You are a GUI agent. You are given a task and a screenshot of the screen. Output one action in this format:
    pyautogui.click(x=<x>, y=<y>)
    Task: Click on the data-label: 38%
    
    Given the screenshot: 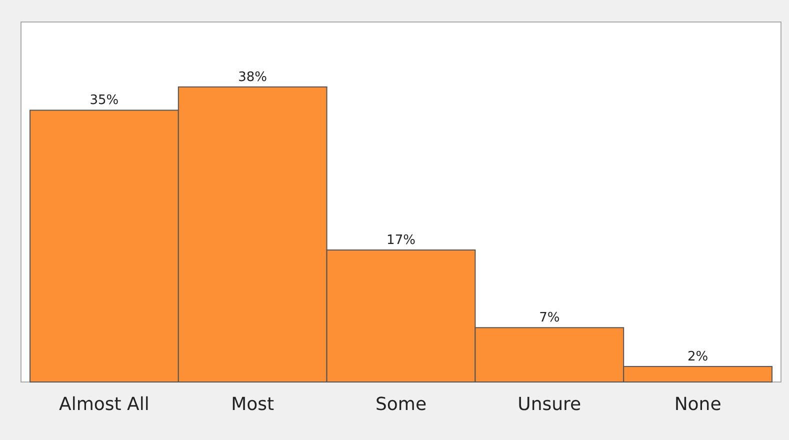 What is the action you would take?
    pyautogui.click(x=253, y=77)
    